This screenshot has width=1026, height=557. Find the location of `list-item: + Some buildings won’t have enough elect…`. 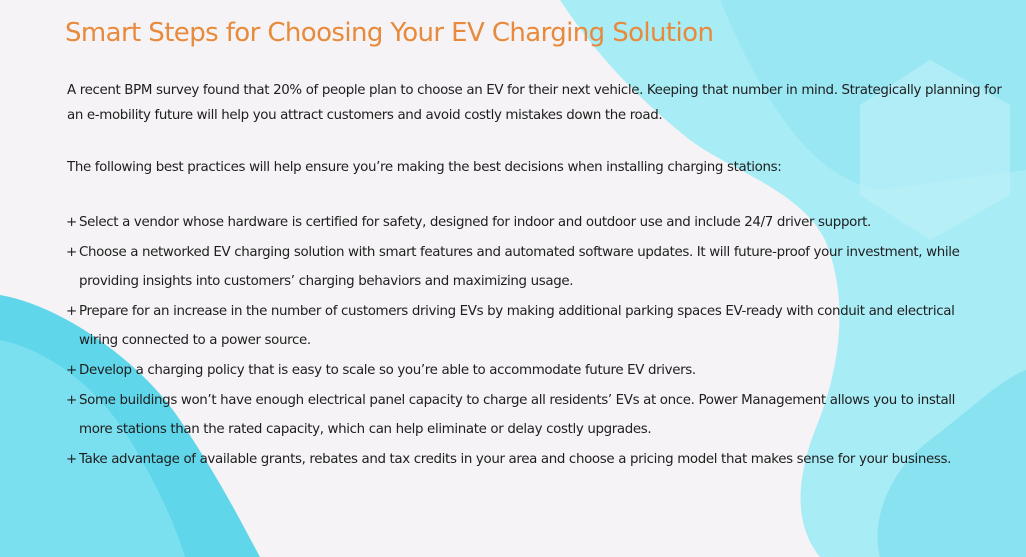

list-item: + Some buildings won’t have enough elect… is located at coordinates (543, 415).